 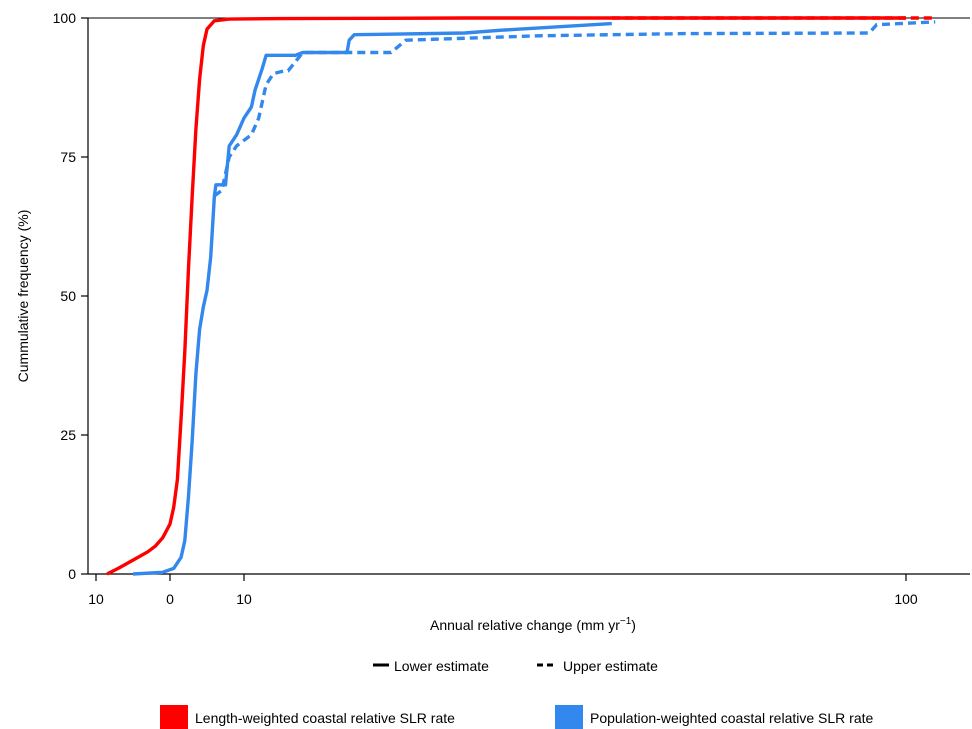 I want to click on x-tick-label: 0, so click(x=170, y=599).